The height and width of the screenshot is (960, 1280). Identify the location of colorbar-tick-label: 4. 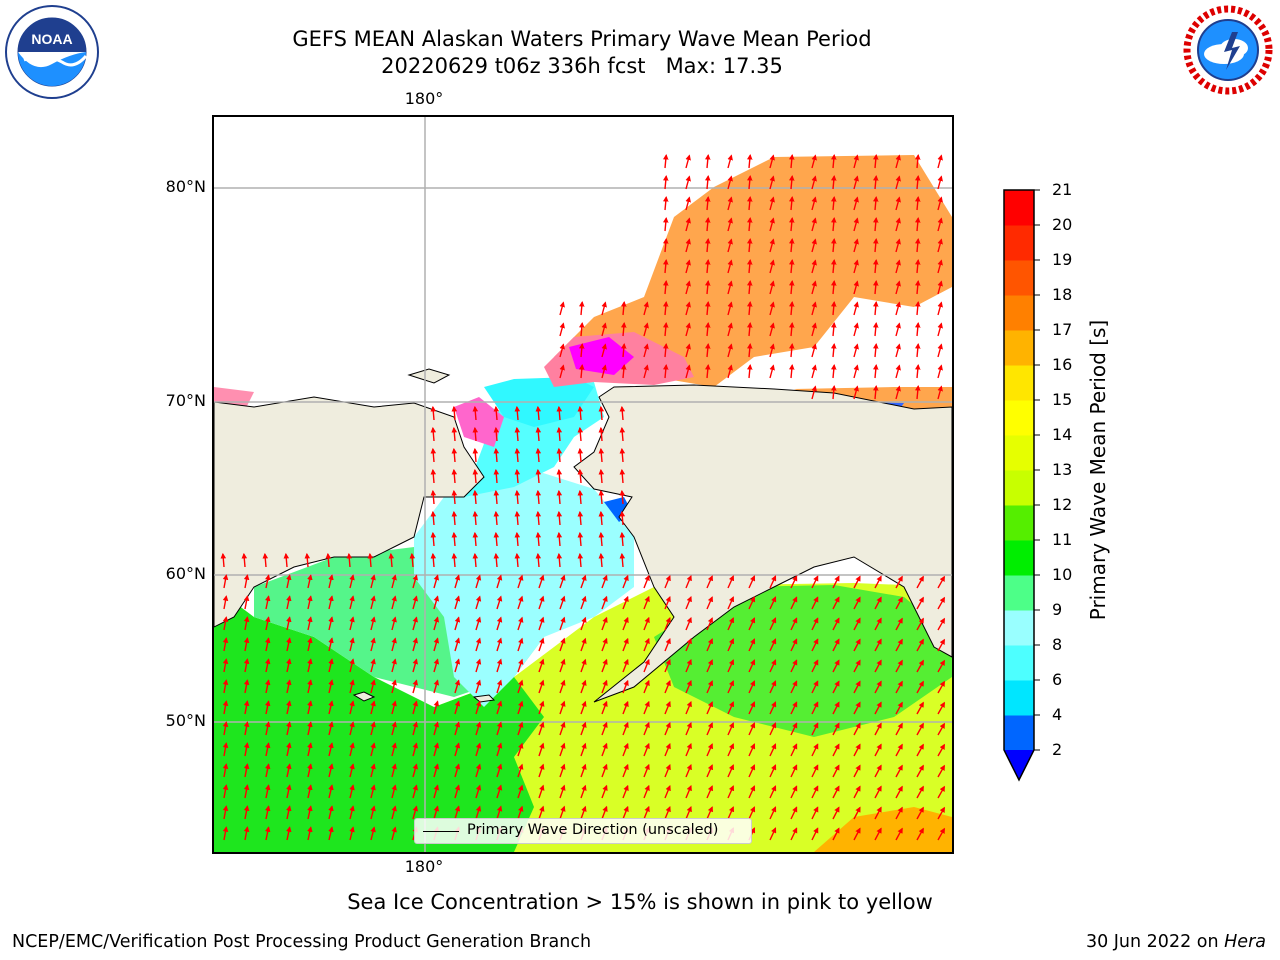
(1057, 714).